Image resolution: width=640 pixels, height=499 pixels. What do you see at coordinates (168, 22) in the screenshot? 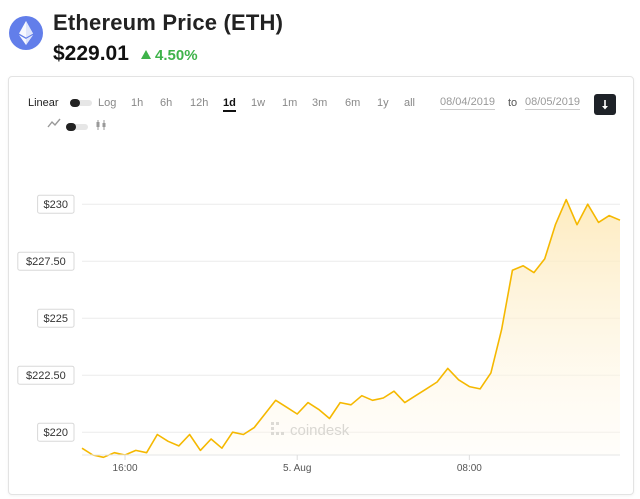
I see `page-title: Ethereum Price (ETH)` at bounding box center [168, 22].